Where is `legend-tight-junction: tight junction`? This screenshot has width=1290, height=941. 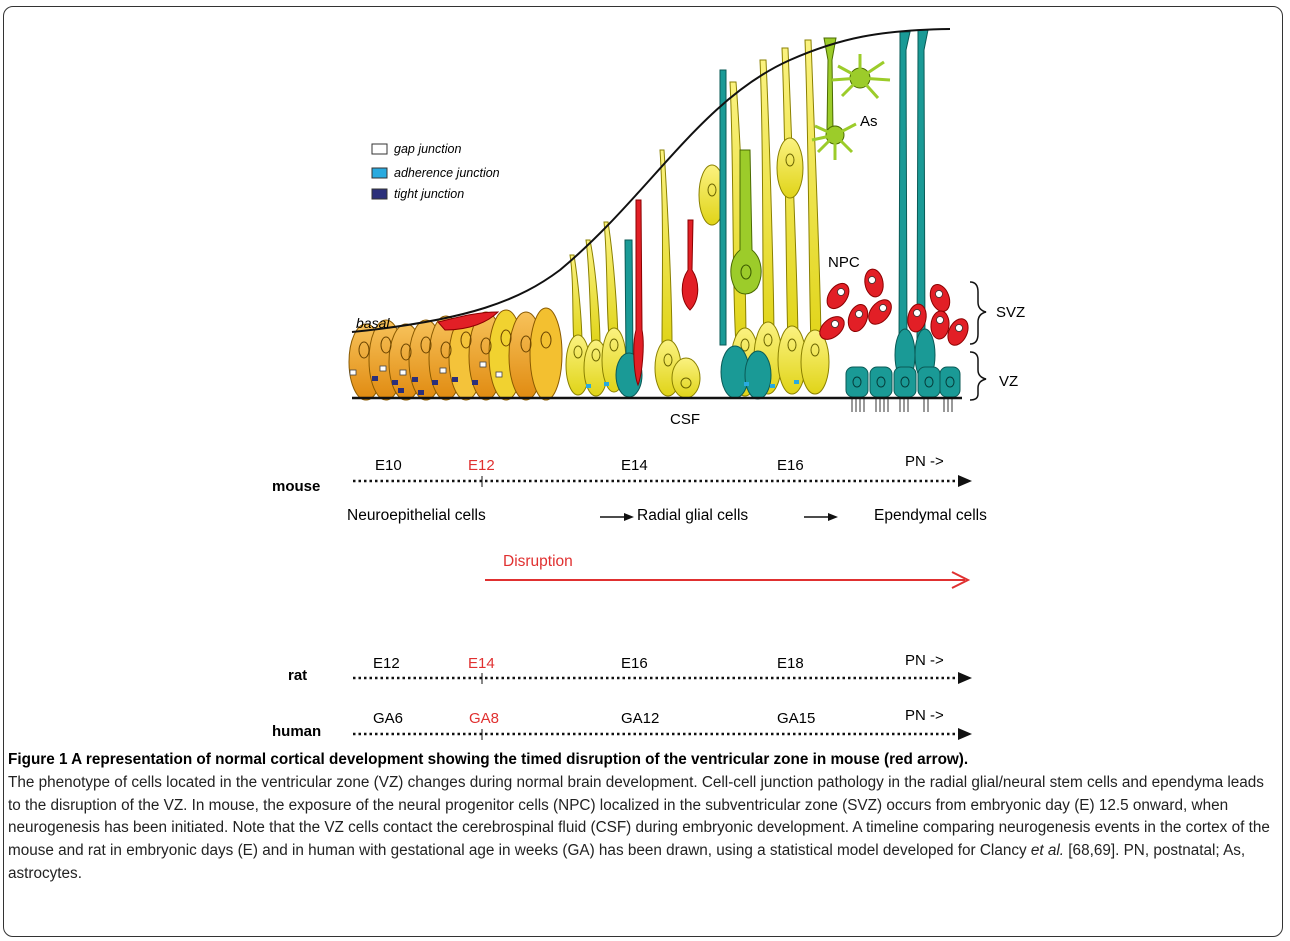
legend-tight-junction: tight junction is located at coordinates (429, 194).